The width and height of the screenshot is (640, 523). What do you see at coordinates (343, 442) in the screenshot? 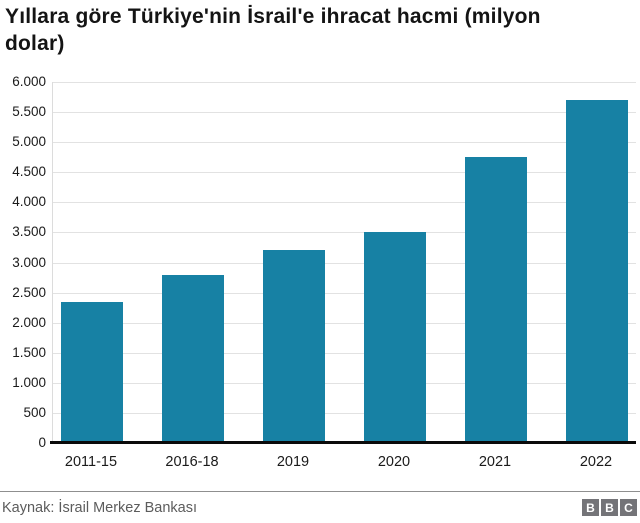
I see `x-axis-line` at bounding box center [343, 442].